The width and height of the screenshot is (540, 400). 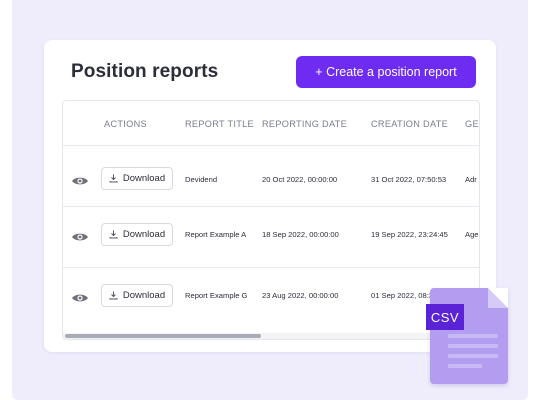 What do you see at coordinates (410, 124) in the screenshot?
I see `column-header-creation-date: CREATION DATE` at bounding box center [410, 124].